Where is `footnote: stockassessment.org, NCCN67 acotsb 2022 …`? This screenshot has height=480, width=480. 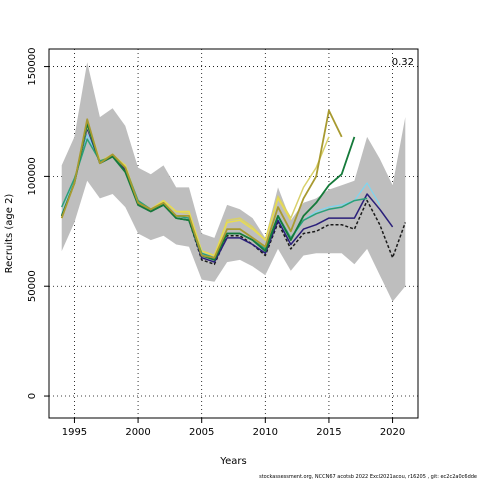
footnote: stockassessment.org, NCCN67 acotsb 2022 … is located at coordinates (368, 477).